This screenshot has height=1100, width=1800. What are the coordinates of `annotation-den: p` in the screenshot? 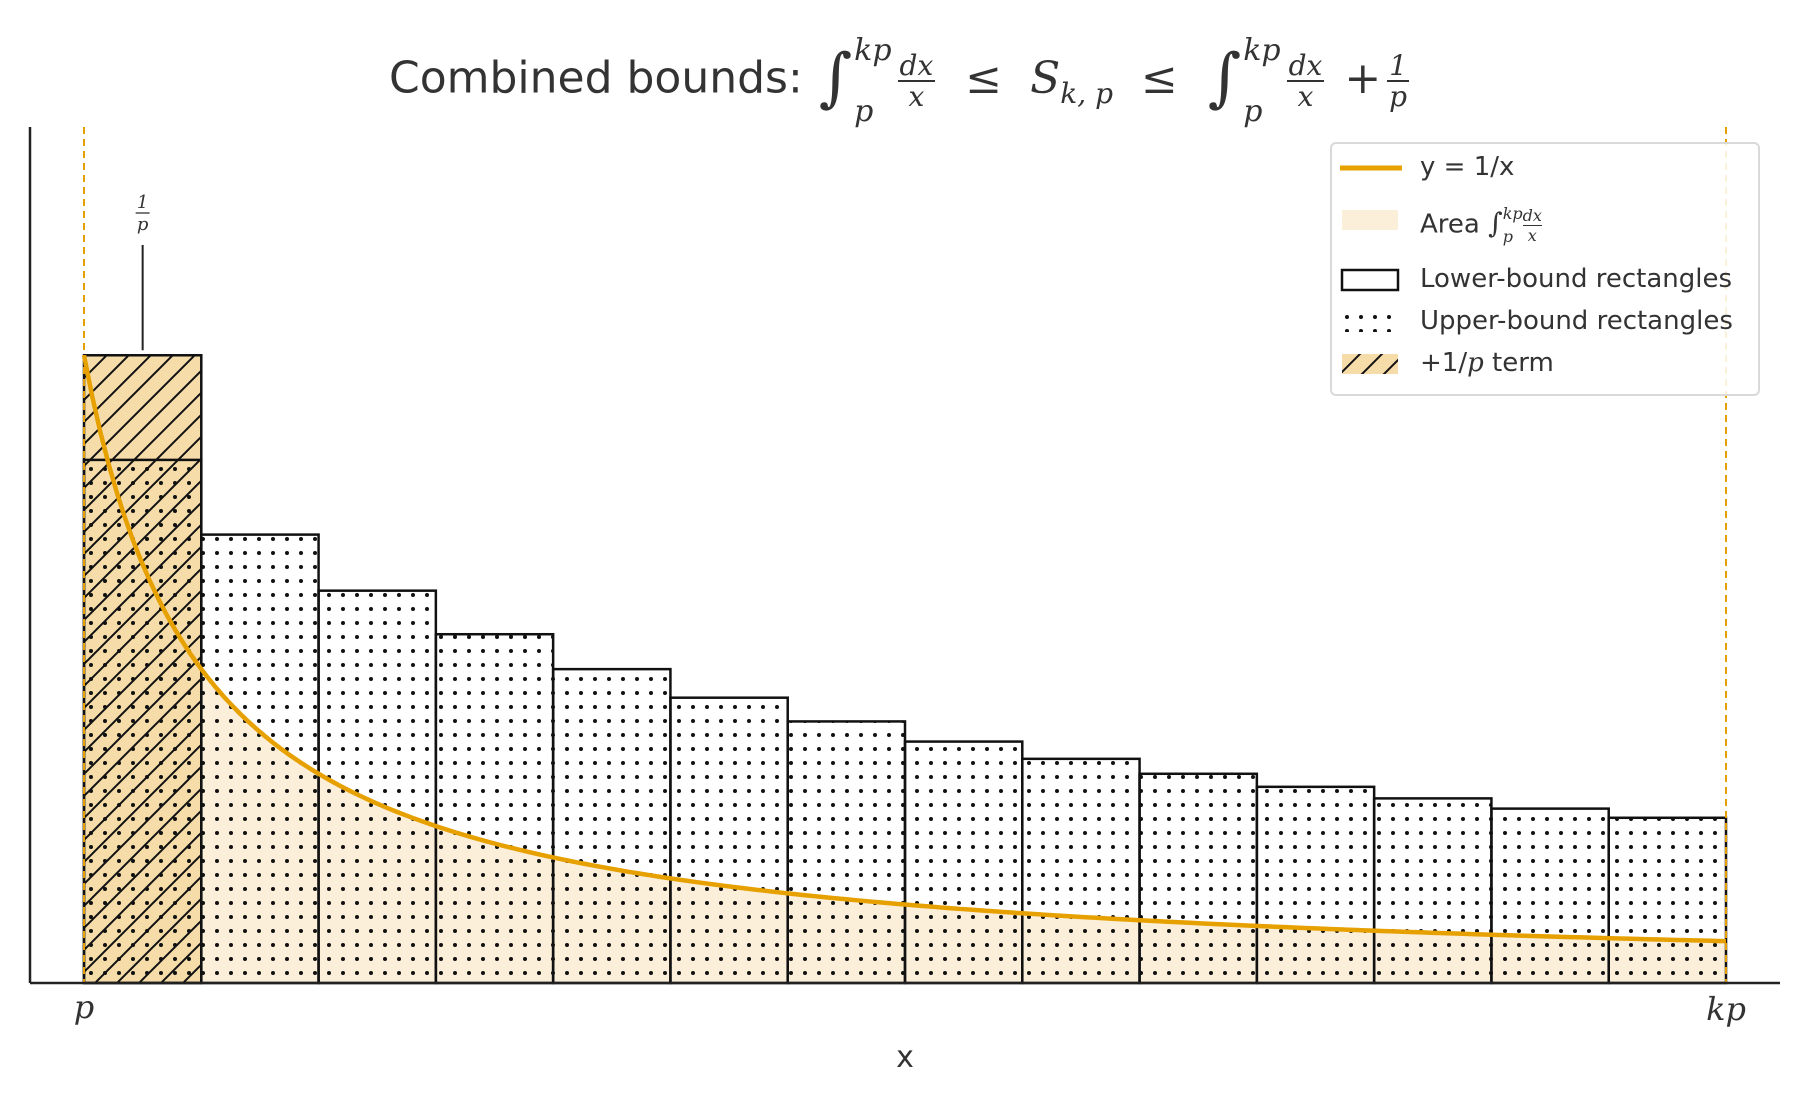 It's located at (143, 224).